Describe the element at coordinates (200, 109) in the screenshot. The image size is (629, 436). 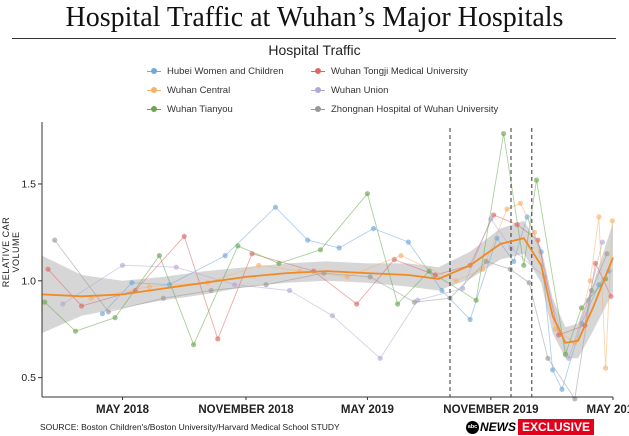
I see `legend-label: Wuhan Tianyou` at that location.